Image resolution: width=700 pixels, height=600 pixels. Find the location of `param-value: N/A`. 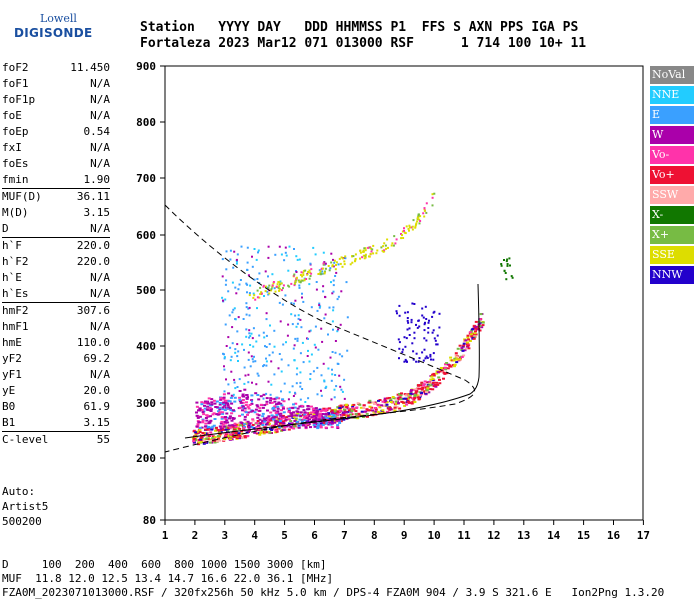

param-value: N/A is located at coordinates (100, 99).